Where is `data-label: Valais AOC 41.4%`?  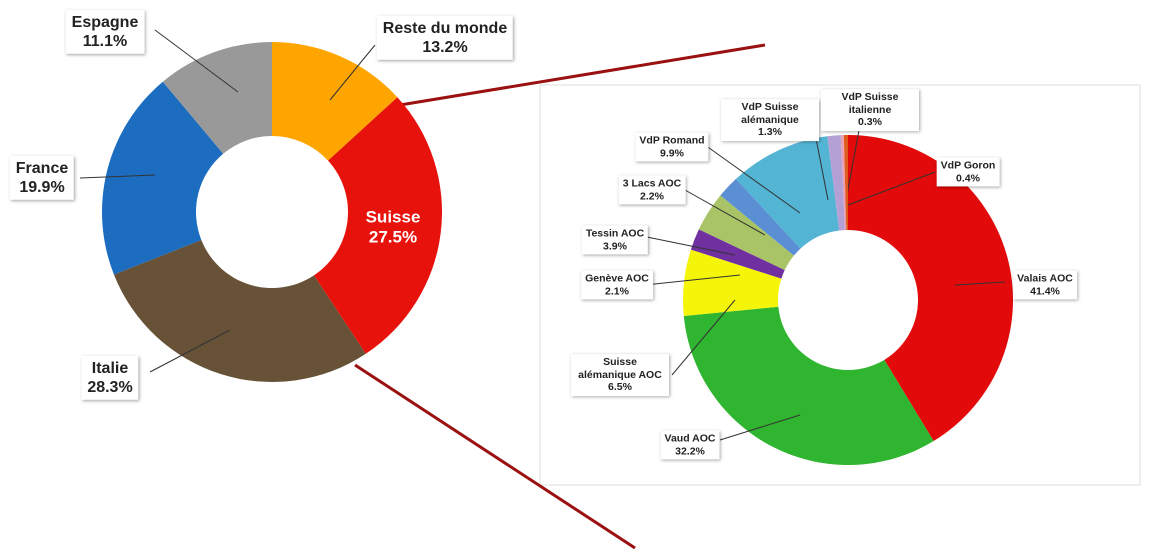 data-label: Valais AOC 41.4% is located at coordinates (1045, 285).